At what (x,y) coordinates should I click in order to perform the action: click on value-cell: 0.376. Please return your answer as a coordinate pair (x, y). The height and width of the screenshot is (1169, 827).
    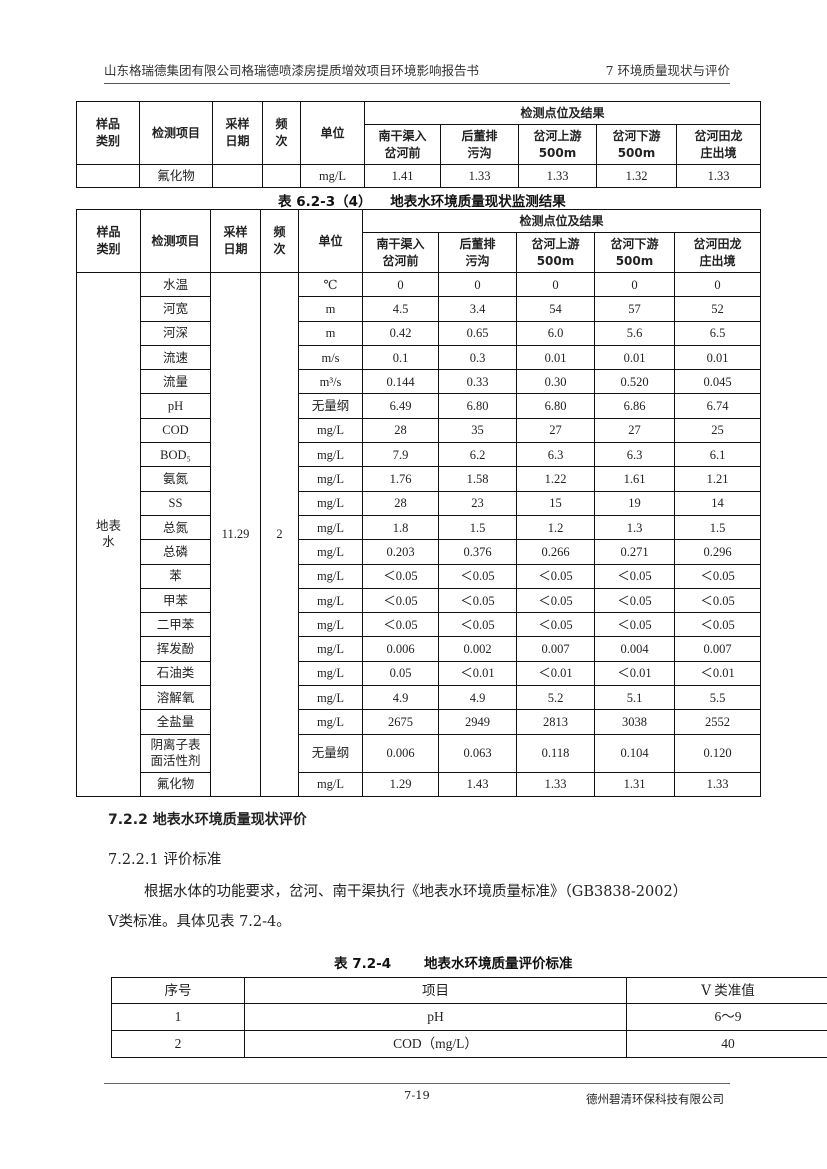
    Looking at the image, I should click on (477, 552).